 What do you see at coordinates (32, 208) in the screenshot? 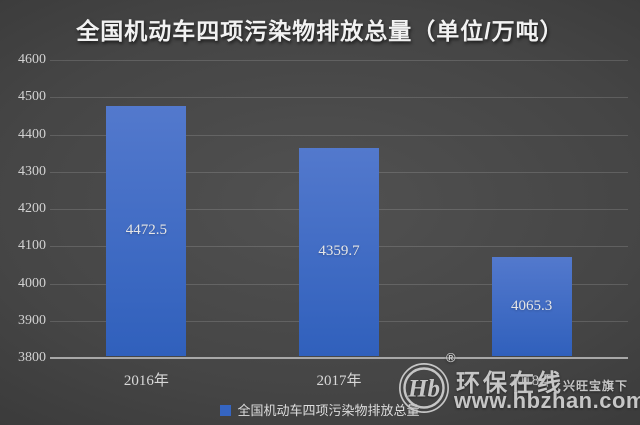
I see `y-tick-label-4200: 4200` at bounding box center [32, 208].